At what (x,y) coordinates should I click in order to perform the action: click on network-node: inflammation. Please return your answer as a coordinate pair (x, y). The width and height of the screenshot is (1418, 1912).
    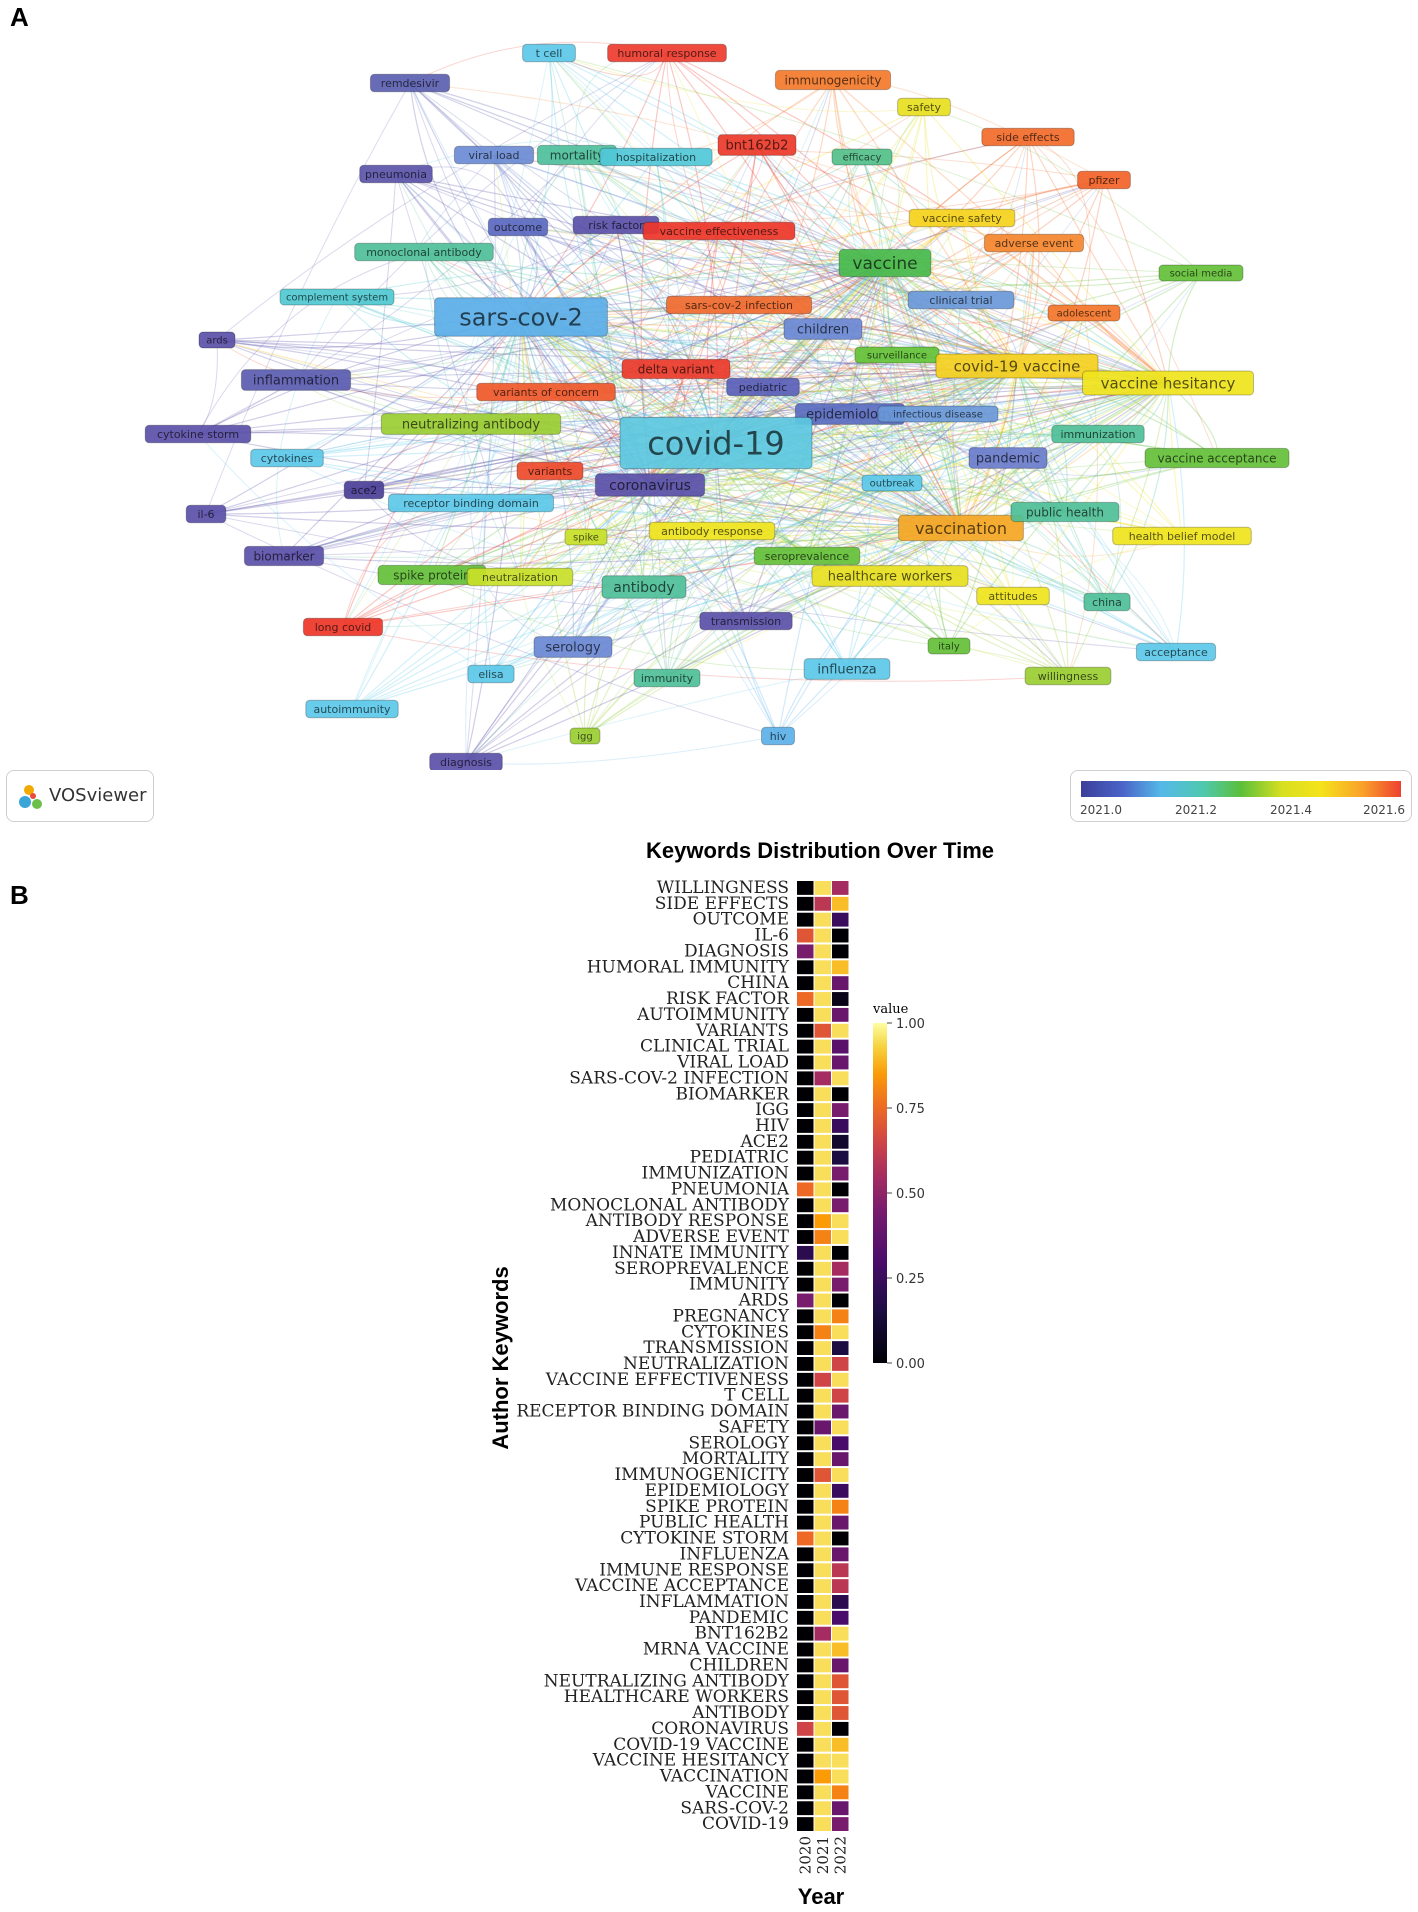
    Looking at the image, I should click on (296, 380).